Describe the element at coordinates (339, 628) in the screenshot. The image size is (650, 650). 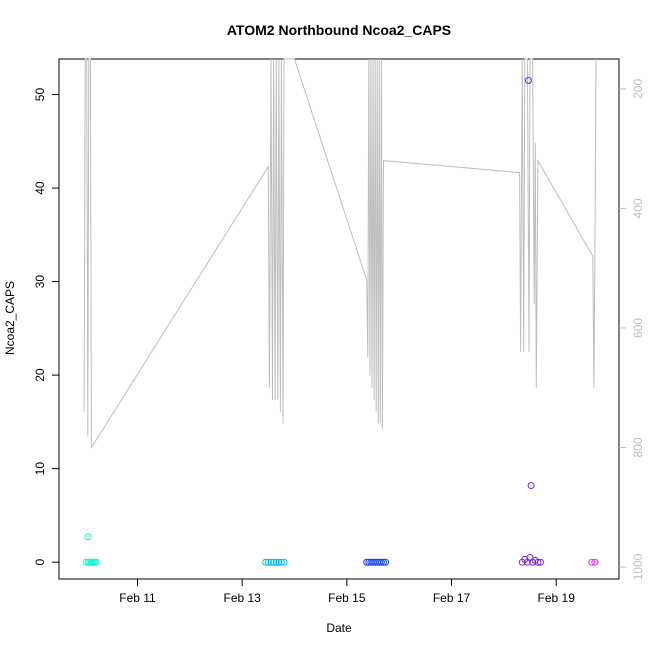
I see `x-axis-label: Date` at that location.